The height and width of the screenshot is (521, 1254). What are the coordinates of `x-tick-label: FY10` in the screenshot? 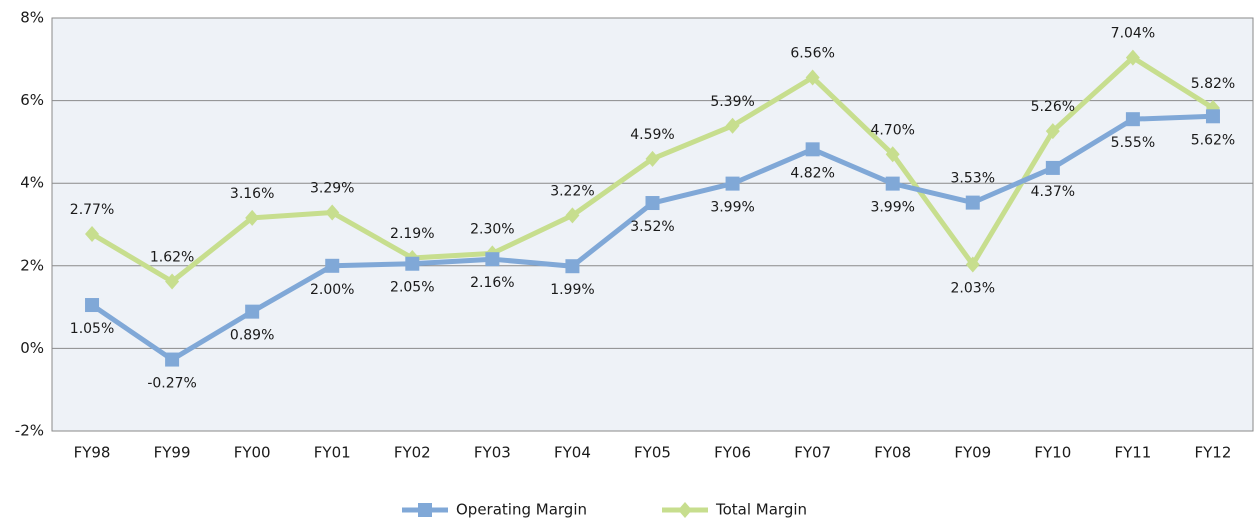 It's located at (1052, 453).